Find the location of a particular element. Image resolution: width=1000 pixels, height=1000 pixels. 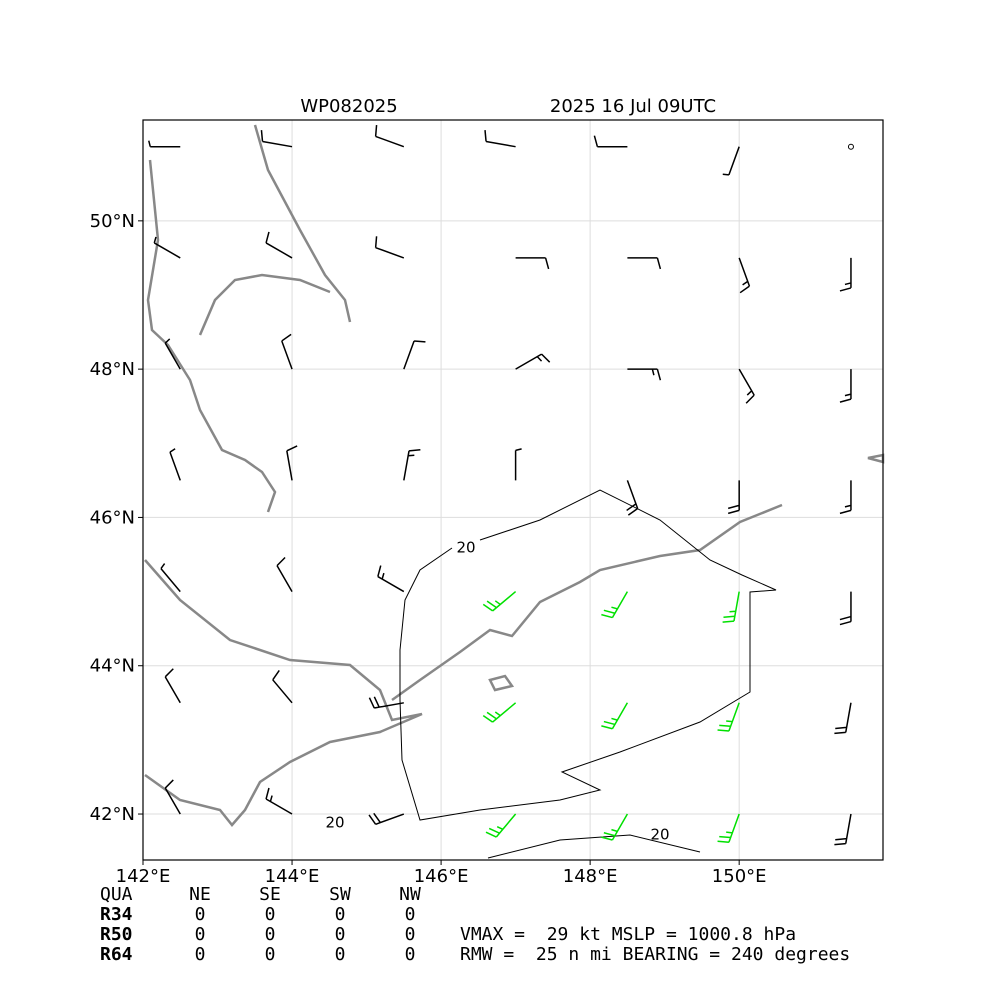

value: 240 is located at coordinates (747, 954).